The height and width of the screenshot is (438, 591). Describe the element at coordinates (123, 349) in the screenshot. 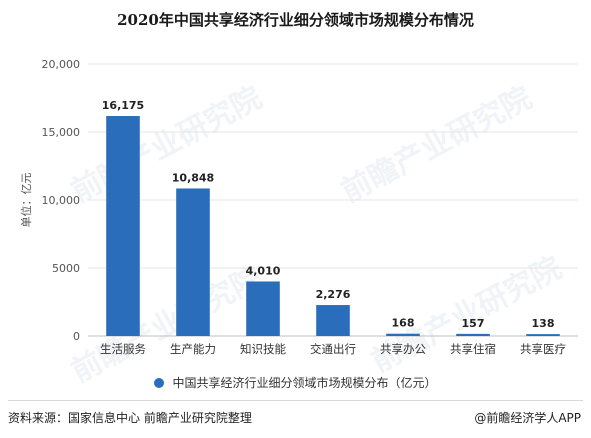

I see `category-label: 生活服务` at that location.